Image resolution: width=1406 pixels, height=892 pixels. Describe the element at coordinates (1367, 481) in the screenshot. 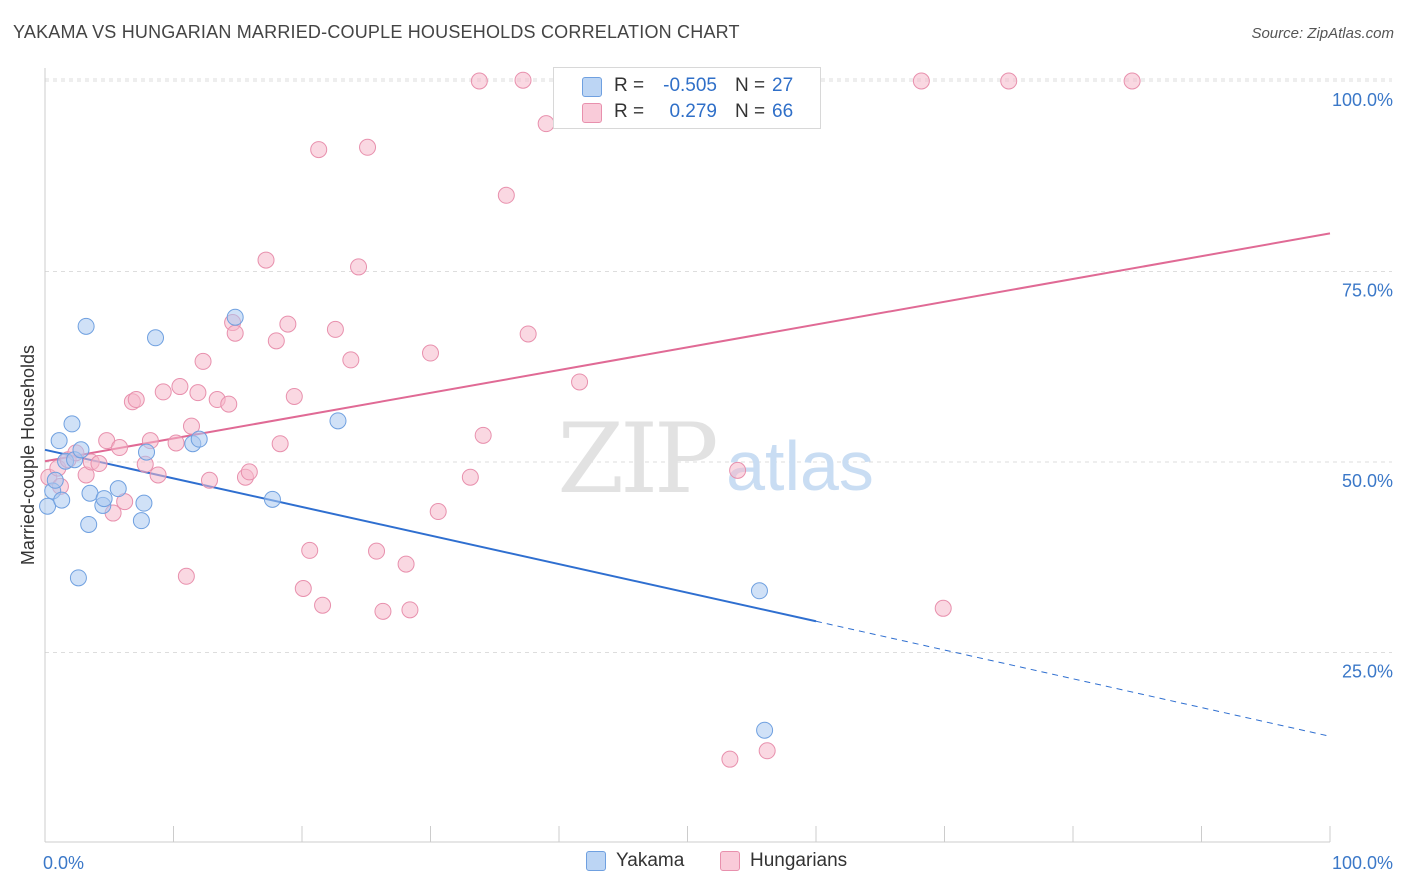

I see `y-tick-label: 50.0%` at that location.